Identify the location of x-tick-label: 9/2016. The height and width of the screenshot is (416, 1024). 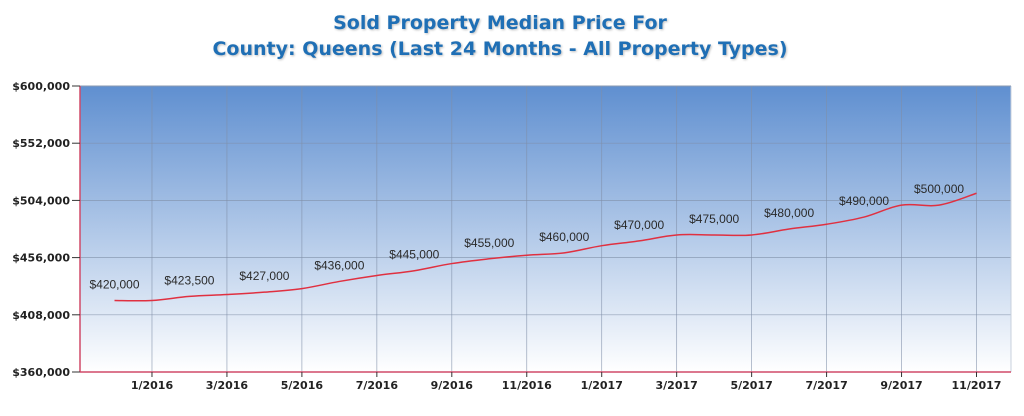
(452, 385).